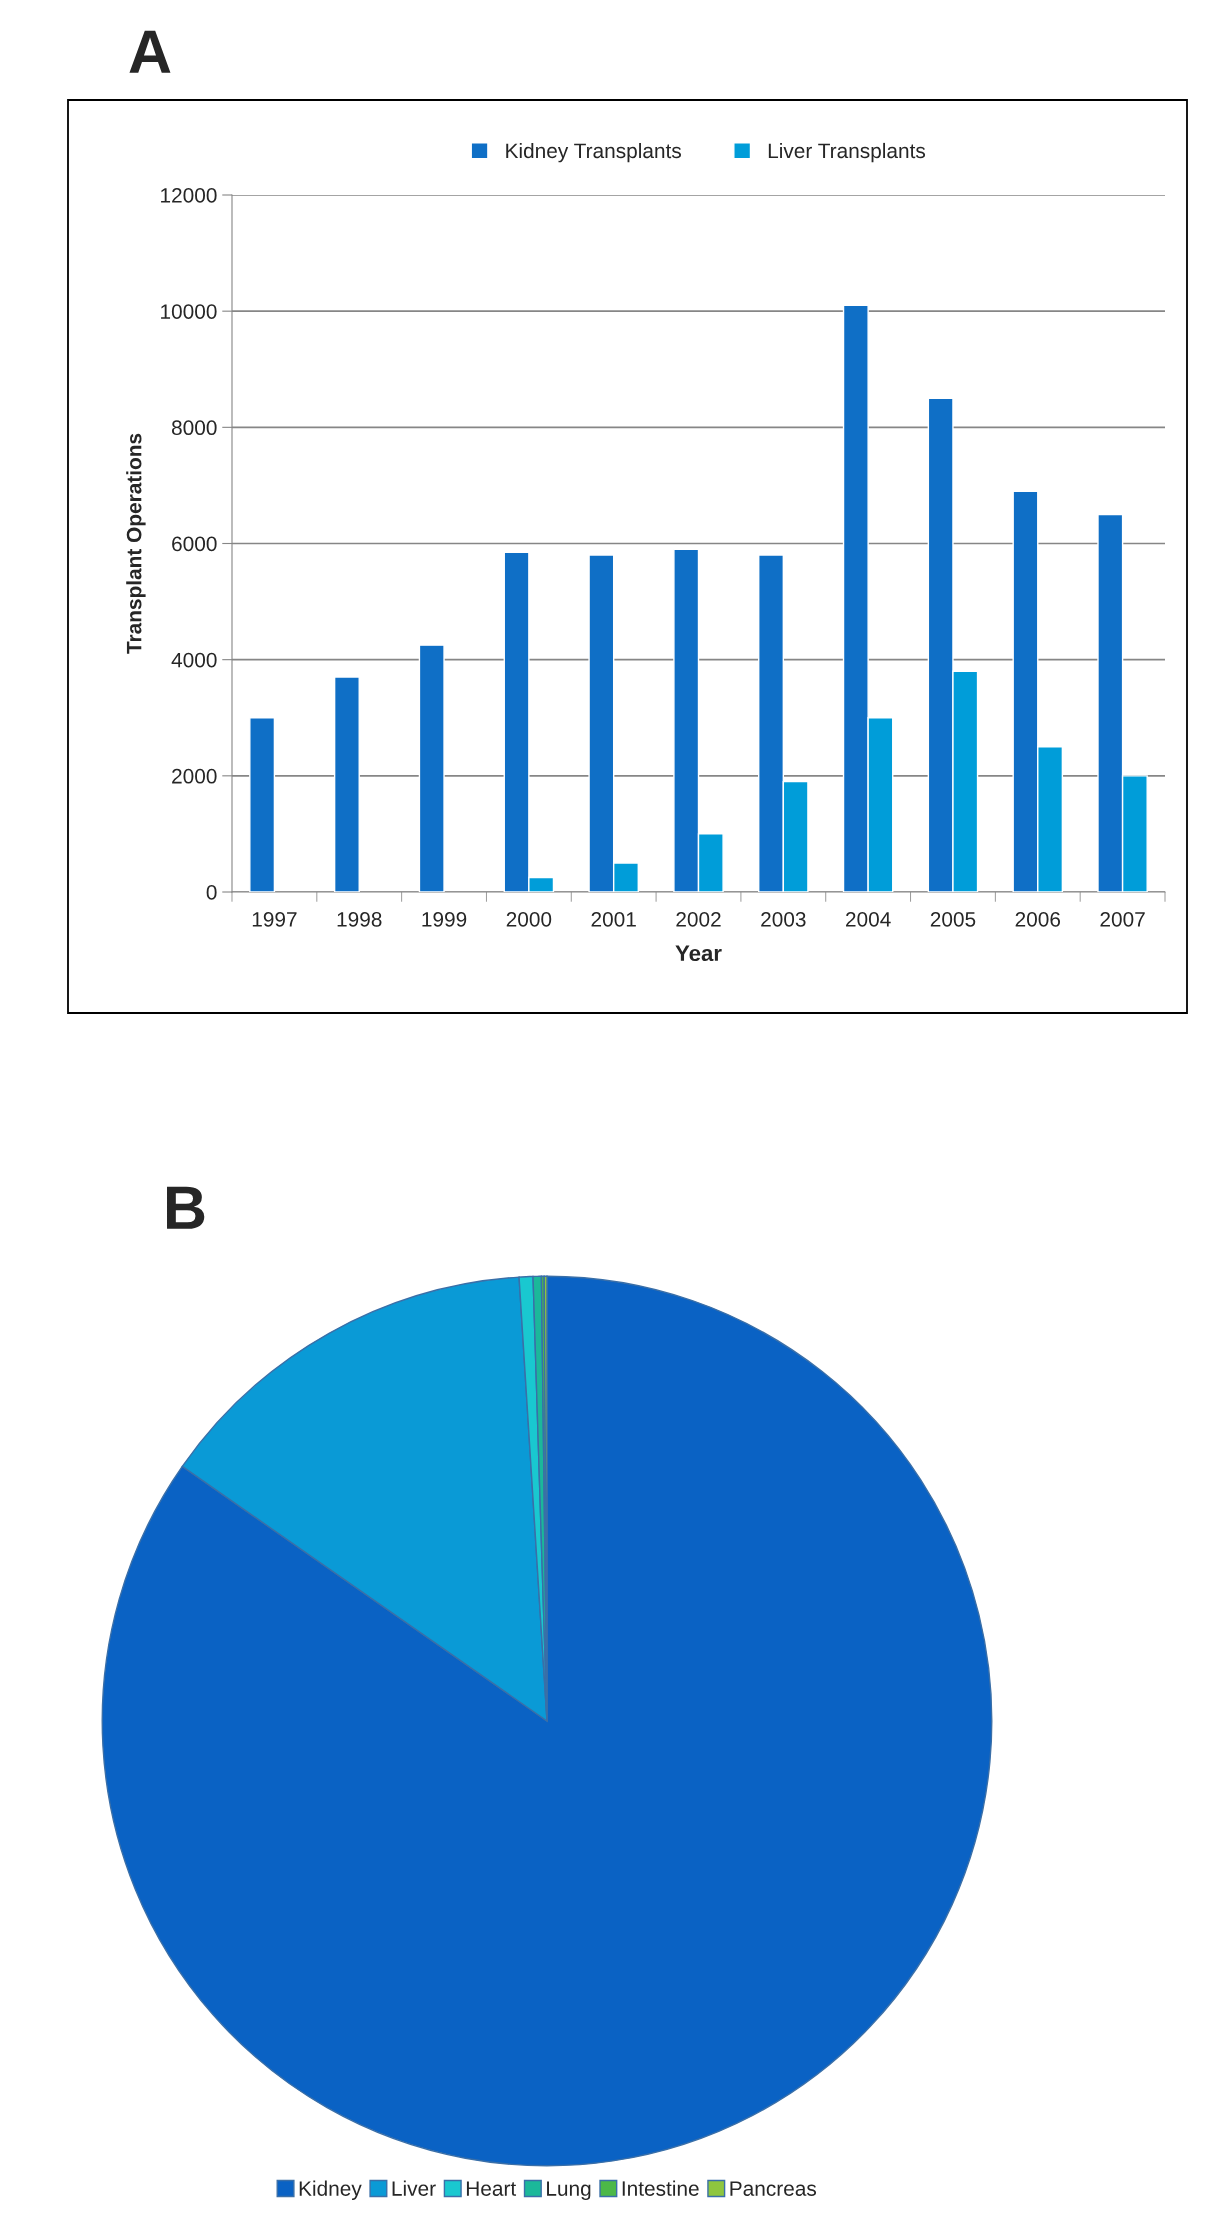  What do you see at coordinates (1038, 919) in the screenshot?
I see `x-tick-label: 2006` at bounding box center [1038, 919].